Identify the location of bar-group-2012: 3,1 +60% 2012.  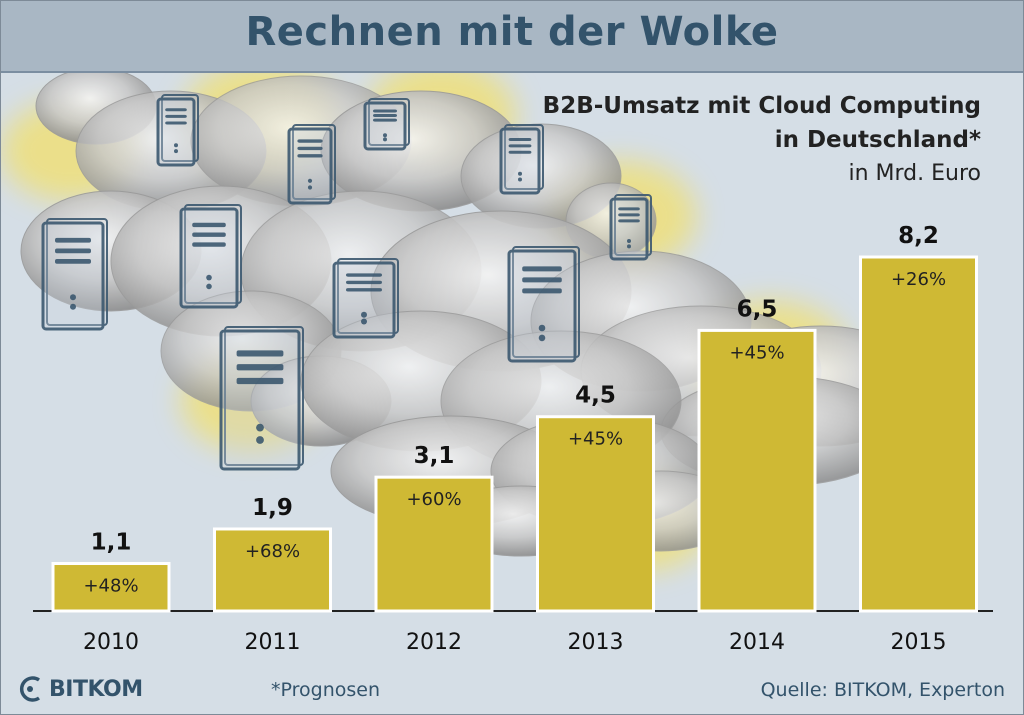
(434, 549).